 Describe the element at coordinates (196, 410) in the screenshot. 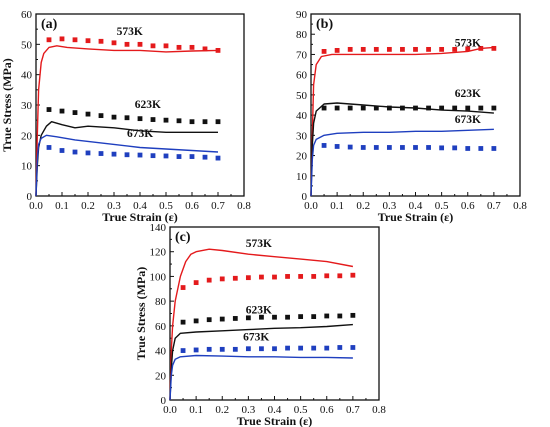

I see `x-tick-label: 0.1` at that location.